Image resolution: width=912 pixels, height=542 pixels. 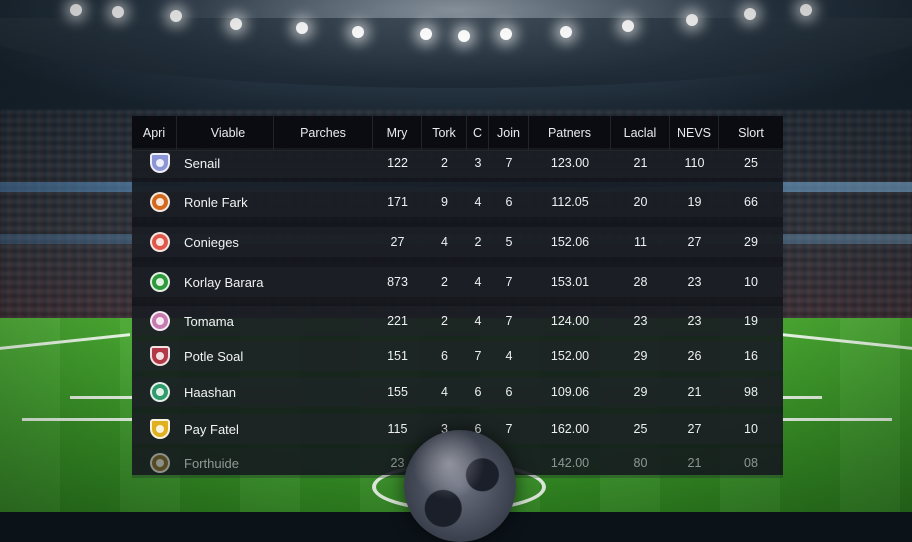 What do you see at coordinates (209, 321) in the screenshot?
I see `club-name: Tomama` at bounding box center [209, 321].